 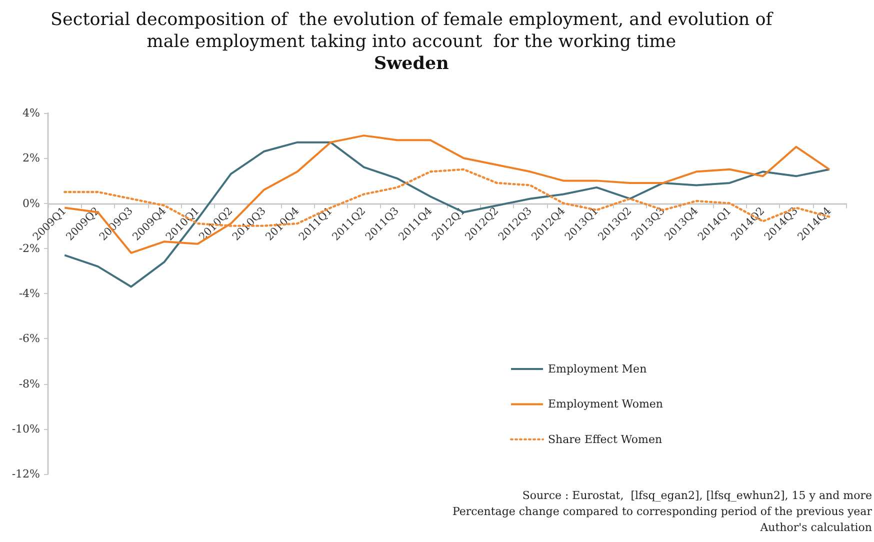 What do you see at coordinates (606, 404) in the screenshot?
I see `legend-label: Employment Women` at bounding box center [606, 404].